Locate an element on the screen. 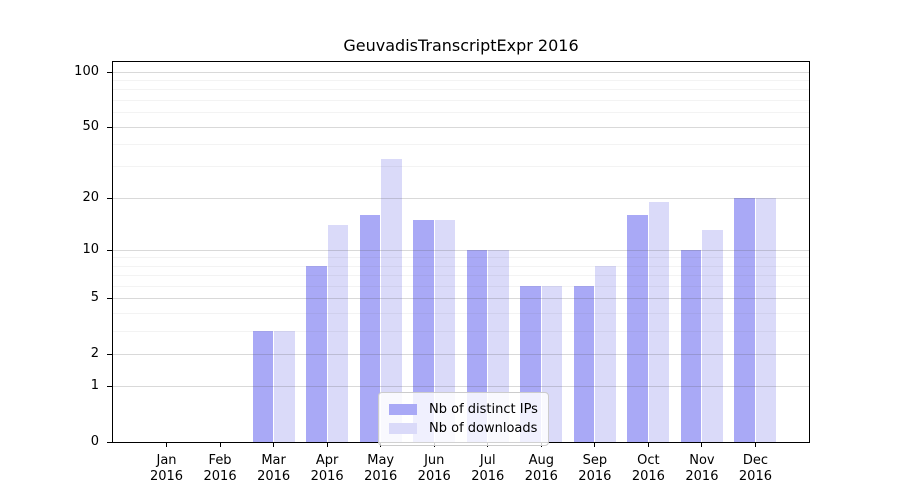 This screenshot has width=900, height=500. x-tick-label-nov: Nov 2016 is located at coordinates (702, 468).